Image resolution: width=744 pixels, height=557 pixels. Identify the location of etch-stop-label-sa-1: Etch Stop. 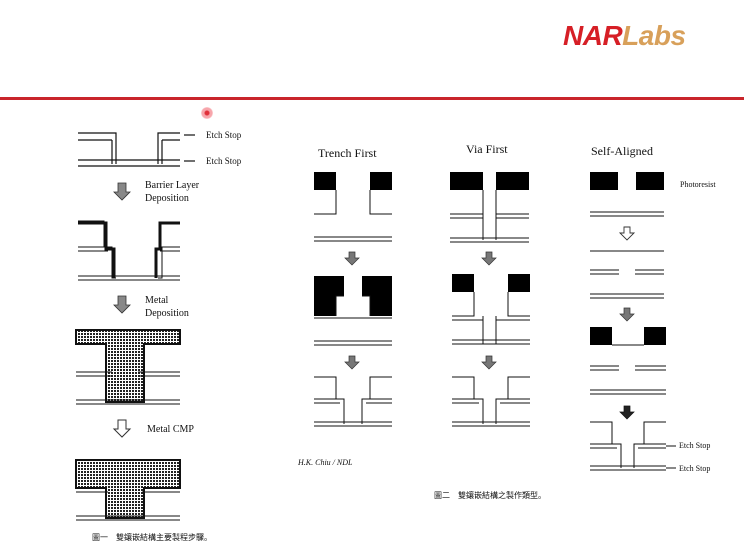
(694, 445).